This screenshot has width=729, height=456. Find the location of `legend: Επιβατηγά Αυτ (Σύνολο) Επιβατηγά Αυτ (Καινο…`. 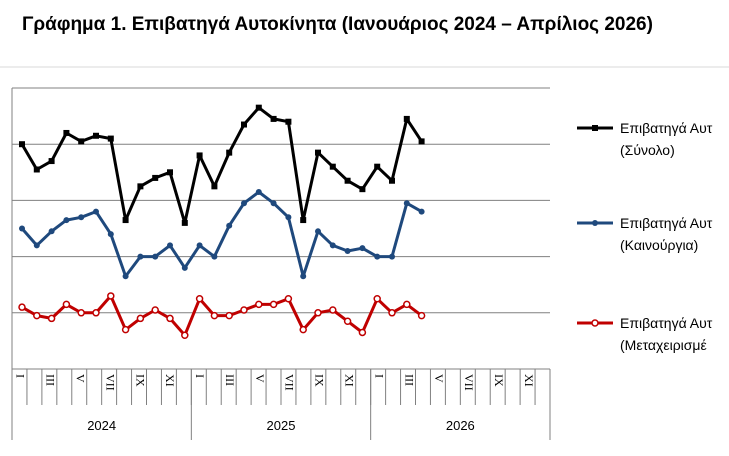

legend: Επιβατηγά Αυτ (Σύνολο) Επιβατηγά Αυτ (Καινο… is located at coordinates (645, 236).